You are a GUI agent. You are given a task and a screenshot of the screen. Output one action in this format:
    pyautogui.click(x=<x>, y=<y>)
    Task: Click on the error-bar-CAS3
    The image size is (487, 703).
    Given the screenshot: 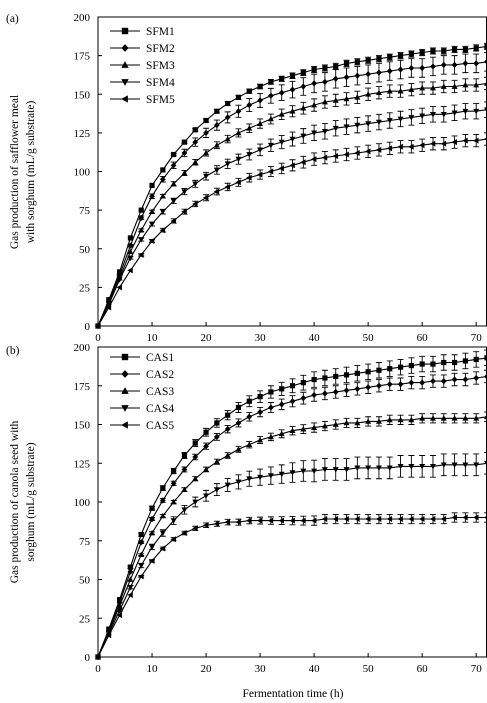 What is the action you would take?
    pyautogui.click(x=485, y=416)
    